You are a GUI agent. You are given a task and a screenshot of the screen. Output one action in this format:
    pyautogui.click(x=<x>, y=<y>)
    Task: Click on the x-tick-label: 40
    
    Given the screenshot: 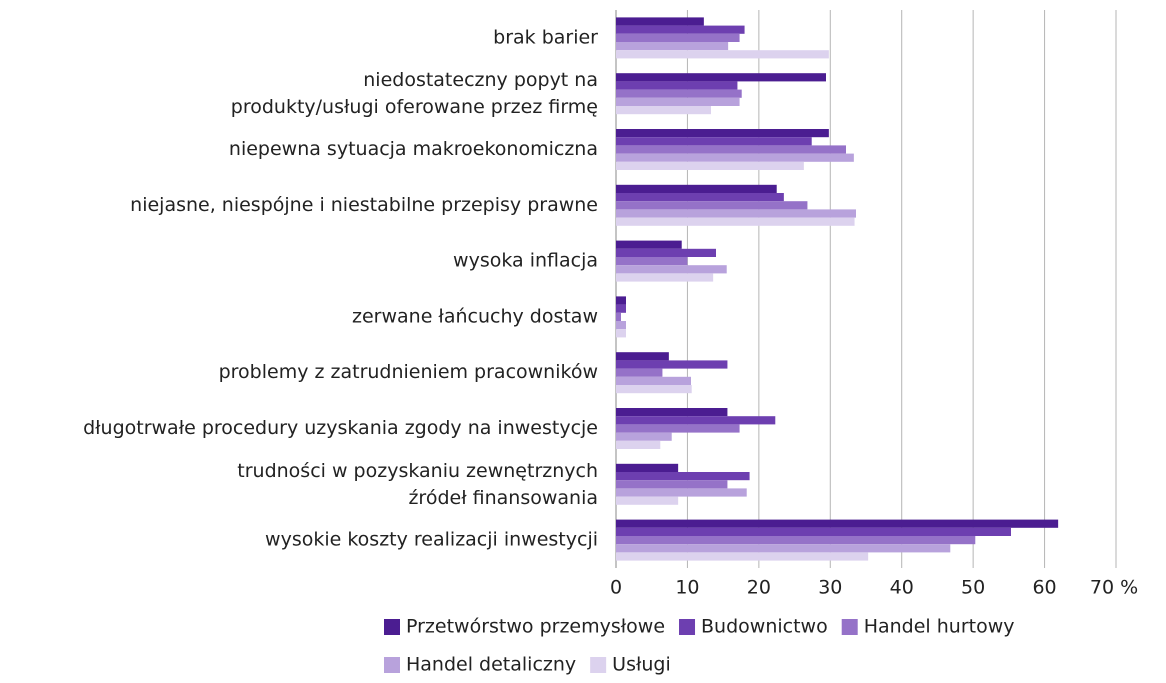 What is the action you would take?
    pyautogui.click(x=902, y=588)
    